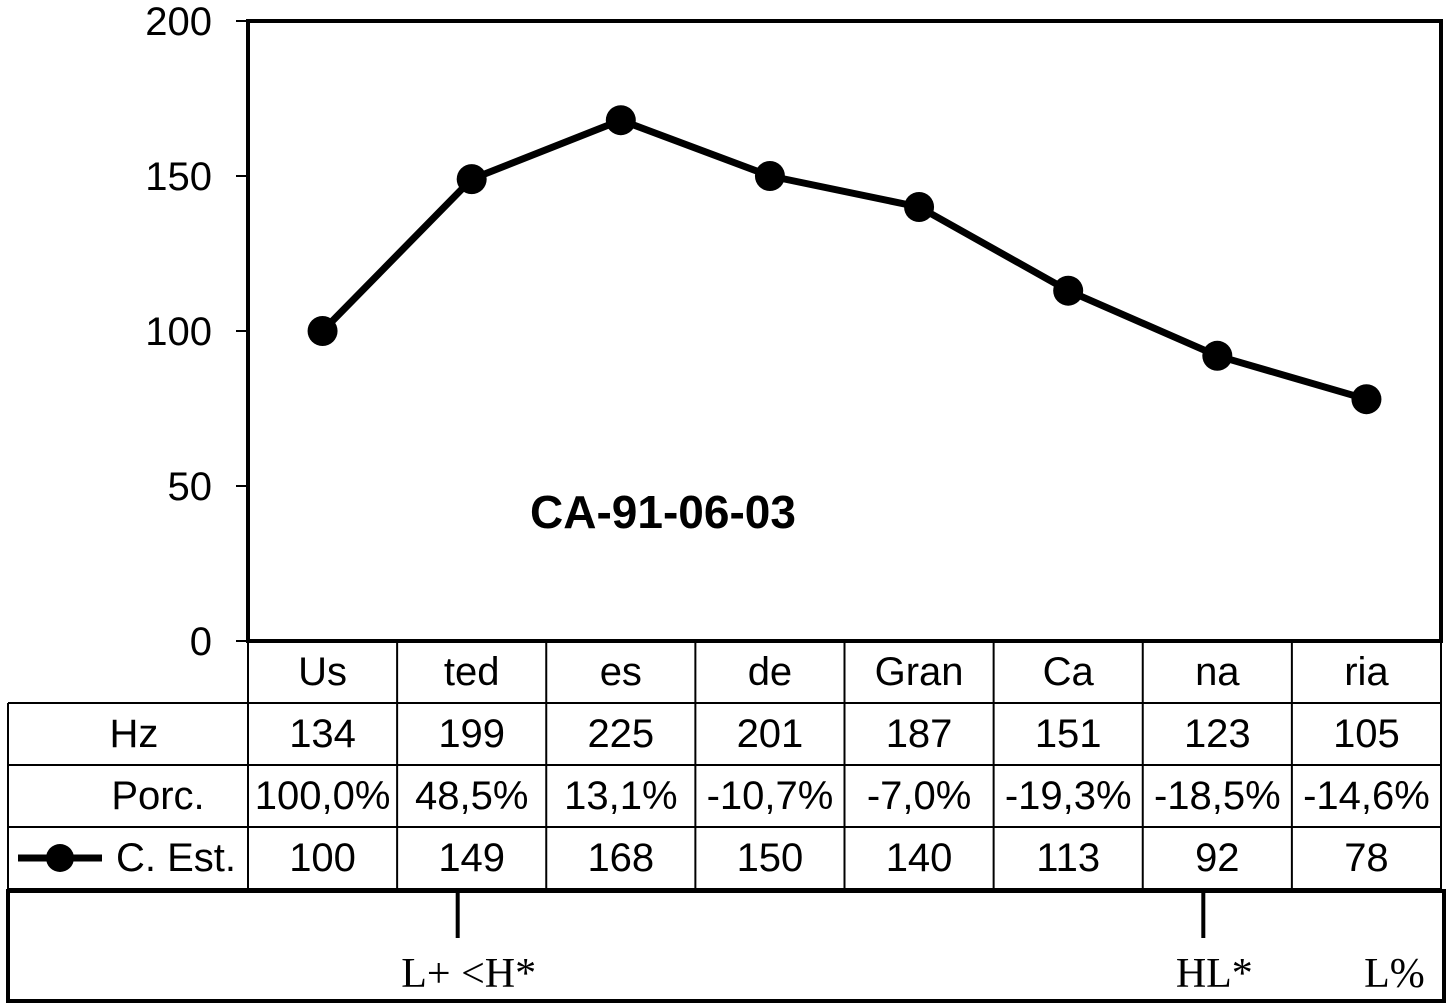 The height and width of the screenshot is (1007, 1451). What do you see at coordinates (1366, 858) in the screenshot?
I see `table-cell: 78` at bounding box center [1366, 858].